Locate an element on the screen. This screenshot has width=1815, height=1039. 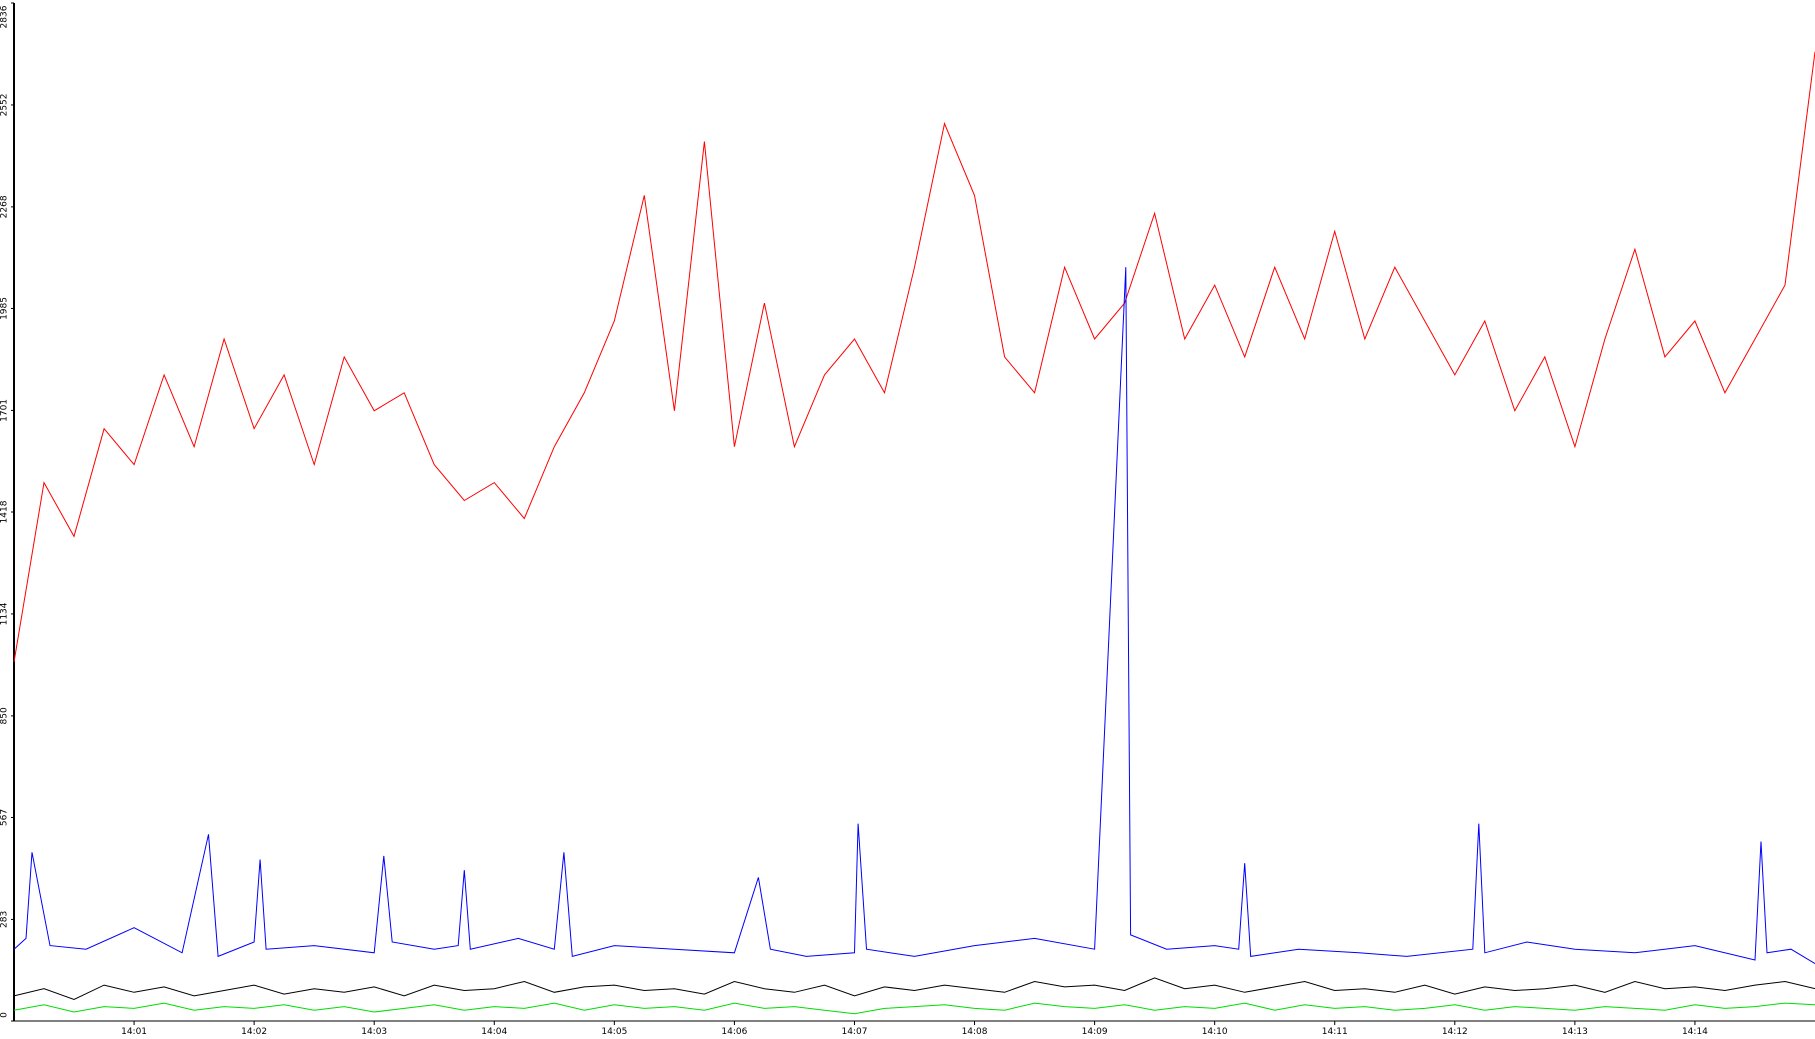
y-tick-label: 2552 is located at coordinates (5, 104).